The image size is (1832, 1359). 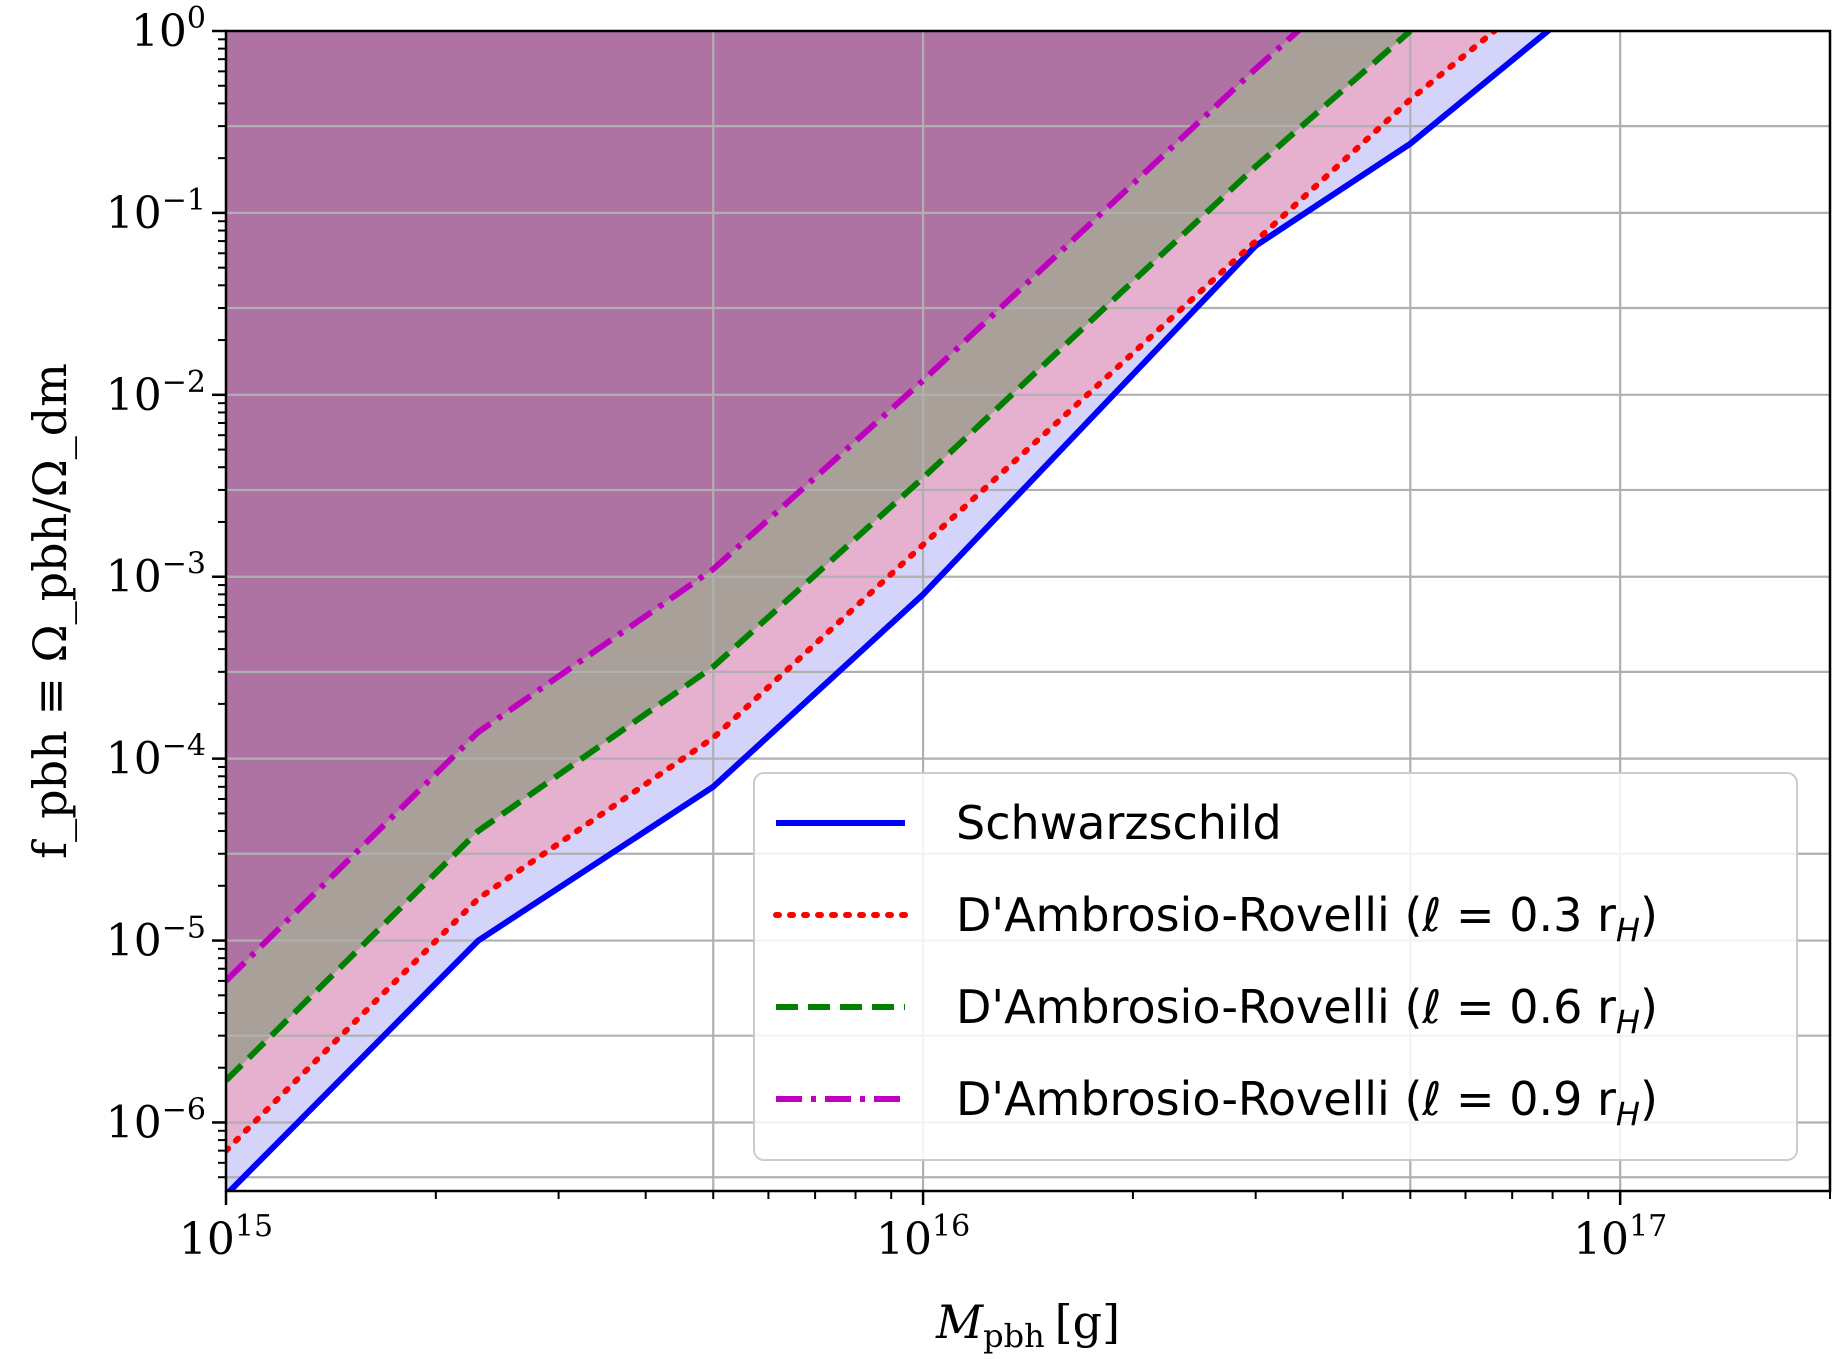 What do you see at coordinates (1087, 1322) in the screenshot?
I see `x-axis-title-unit: [g]` at bounding box center [1087, 1322].